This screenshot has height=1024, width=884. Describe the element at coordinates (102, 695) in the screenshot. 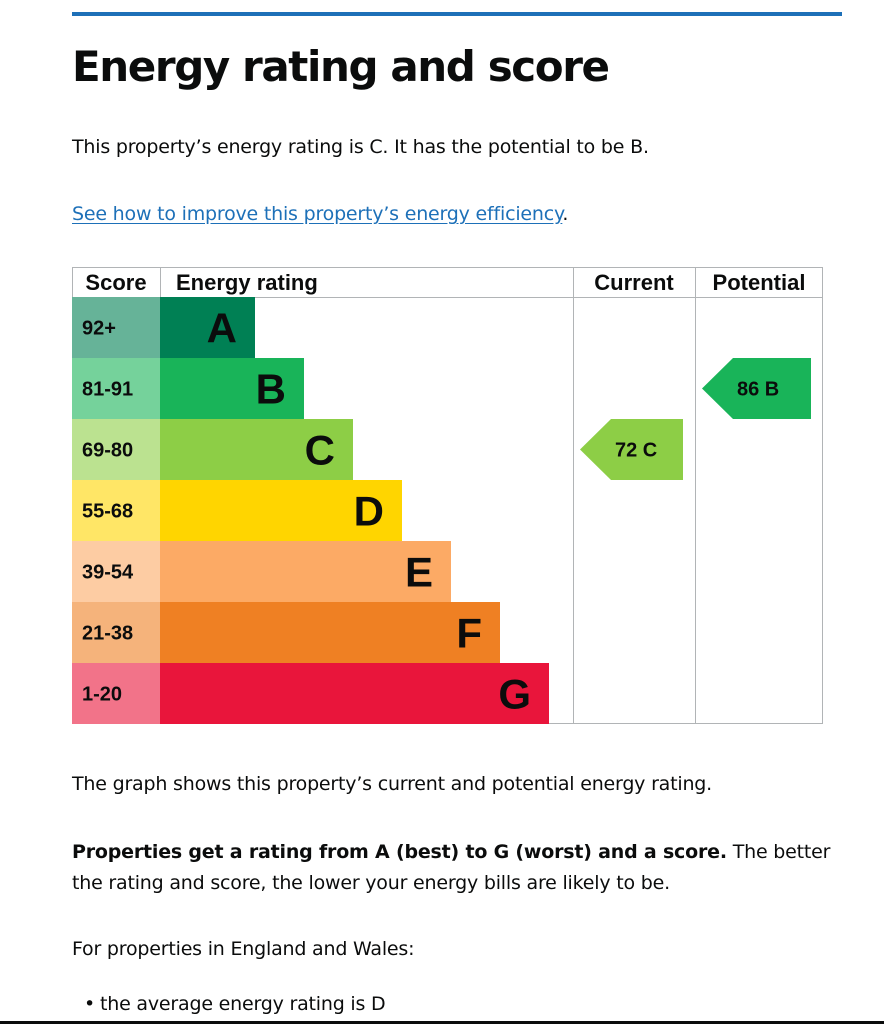

I see `score-label-g: 1-20` at that location.